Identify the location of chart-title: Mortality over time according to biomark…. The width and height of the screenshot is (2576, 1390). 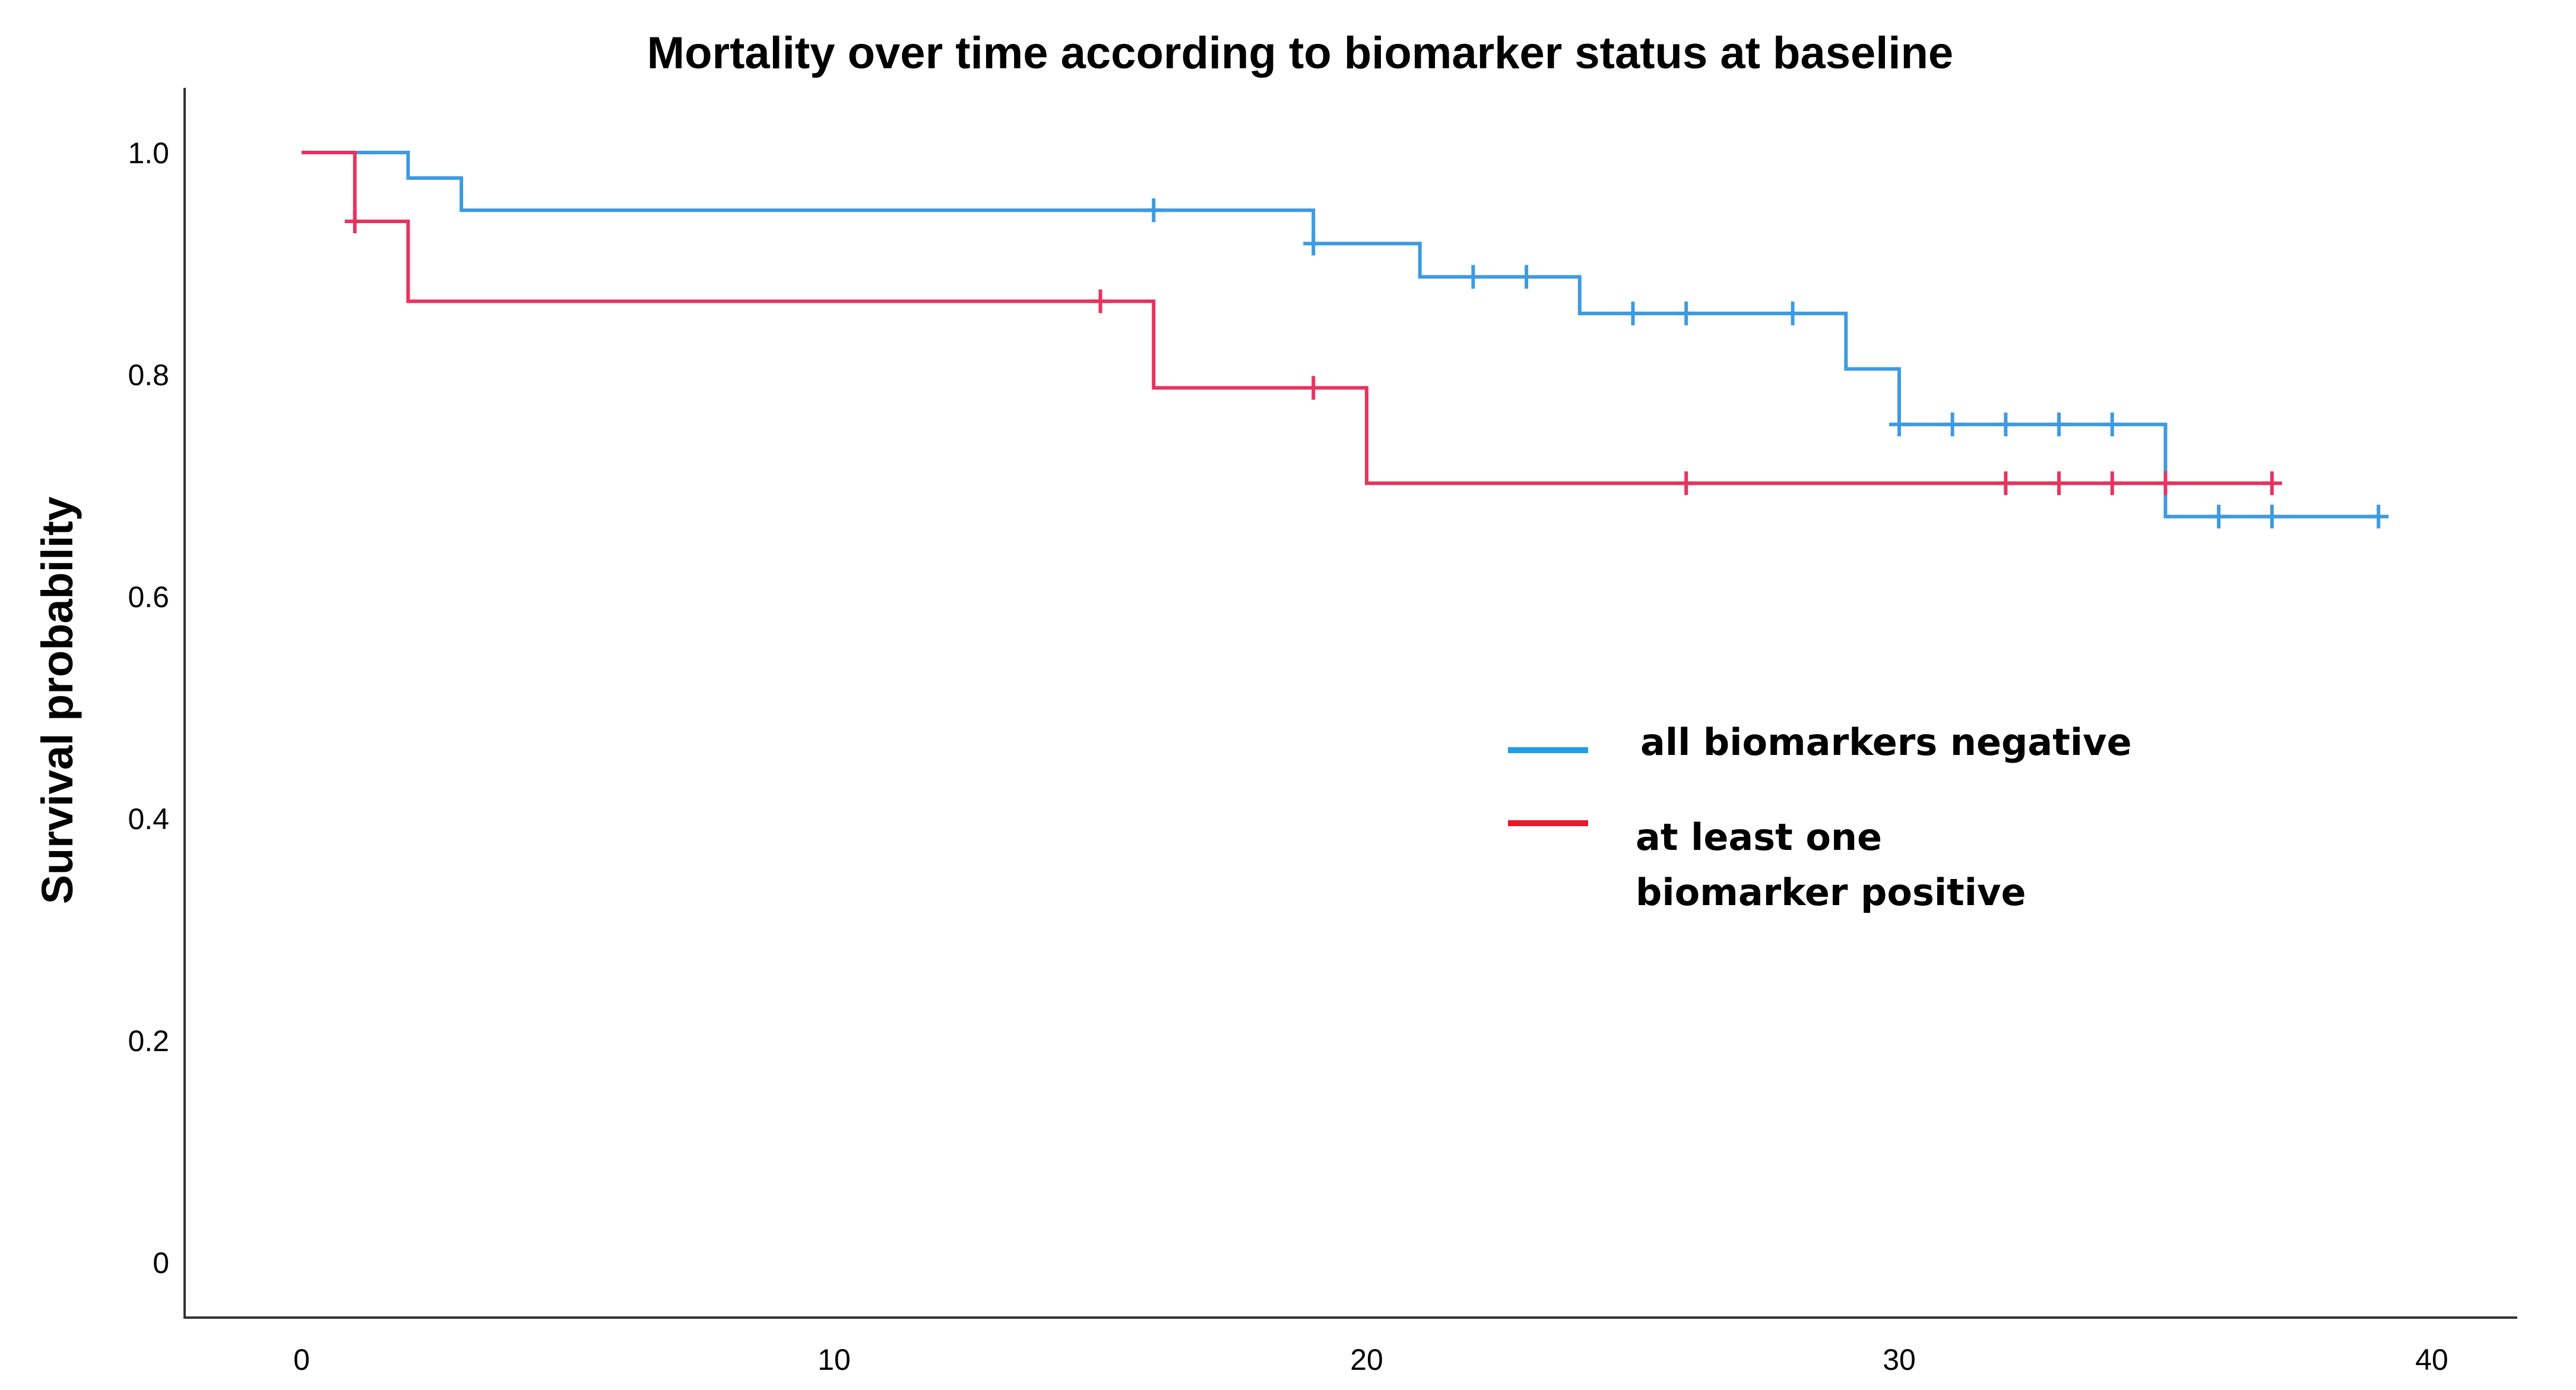
(1300, 53).